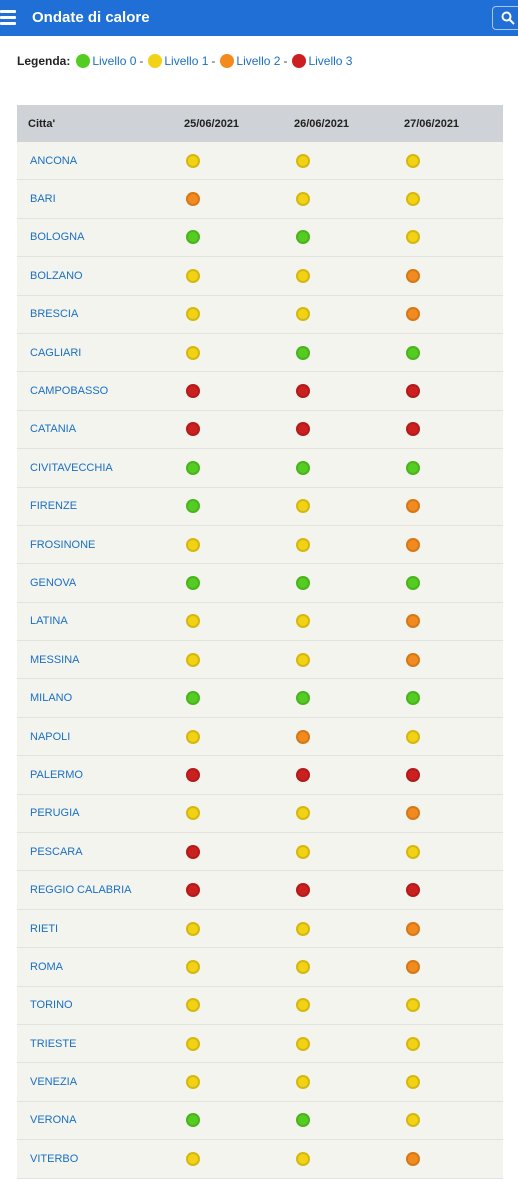  What do you see at coordinates (69, 391) in the screenshot?
I see `city-link: CAMPOBASSO` at bounding box center [69, 391].